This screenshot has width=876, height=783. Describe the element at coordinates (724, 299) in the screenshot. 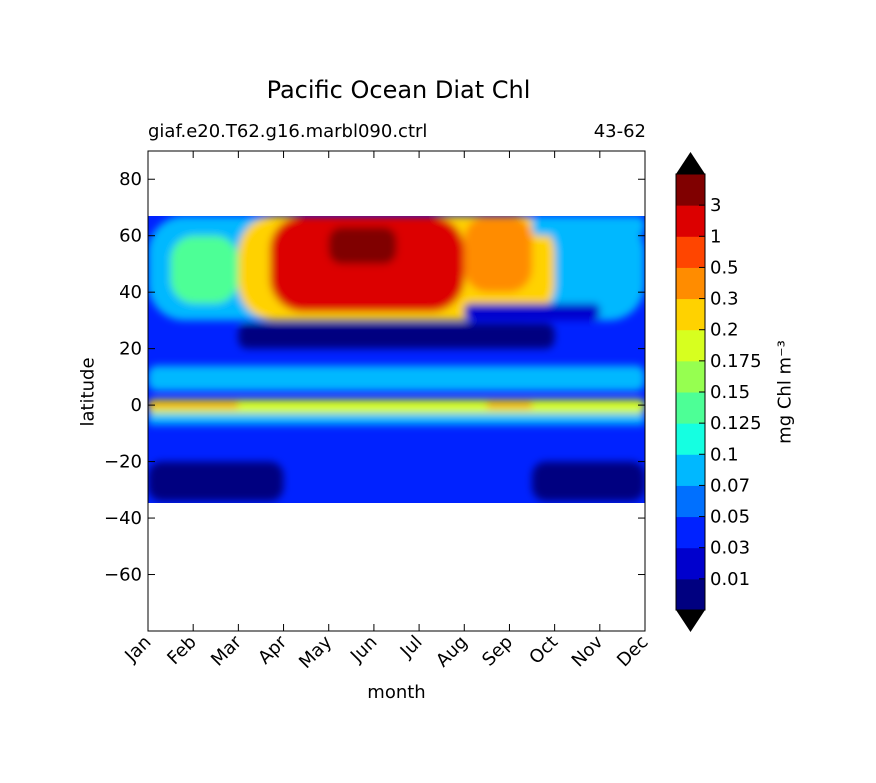

I see `colorbar-tick-label: 0.3` at that location.